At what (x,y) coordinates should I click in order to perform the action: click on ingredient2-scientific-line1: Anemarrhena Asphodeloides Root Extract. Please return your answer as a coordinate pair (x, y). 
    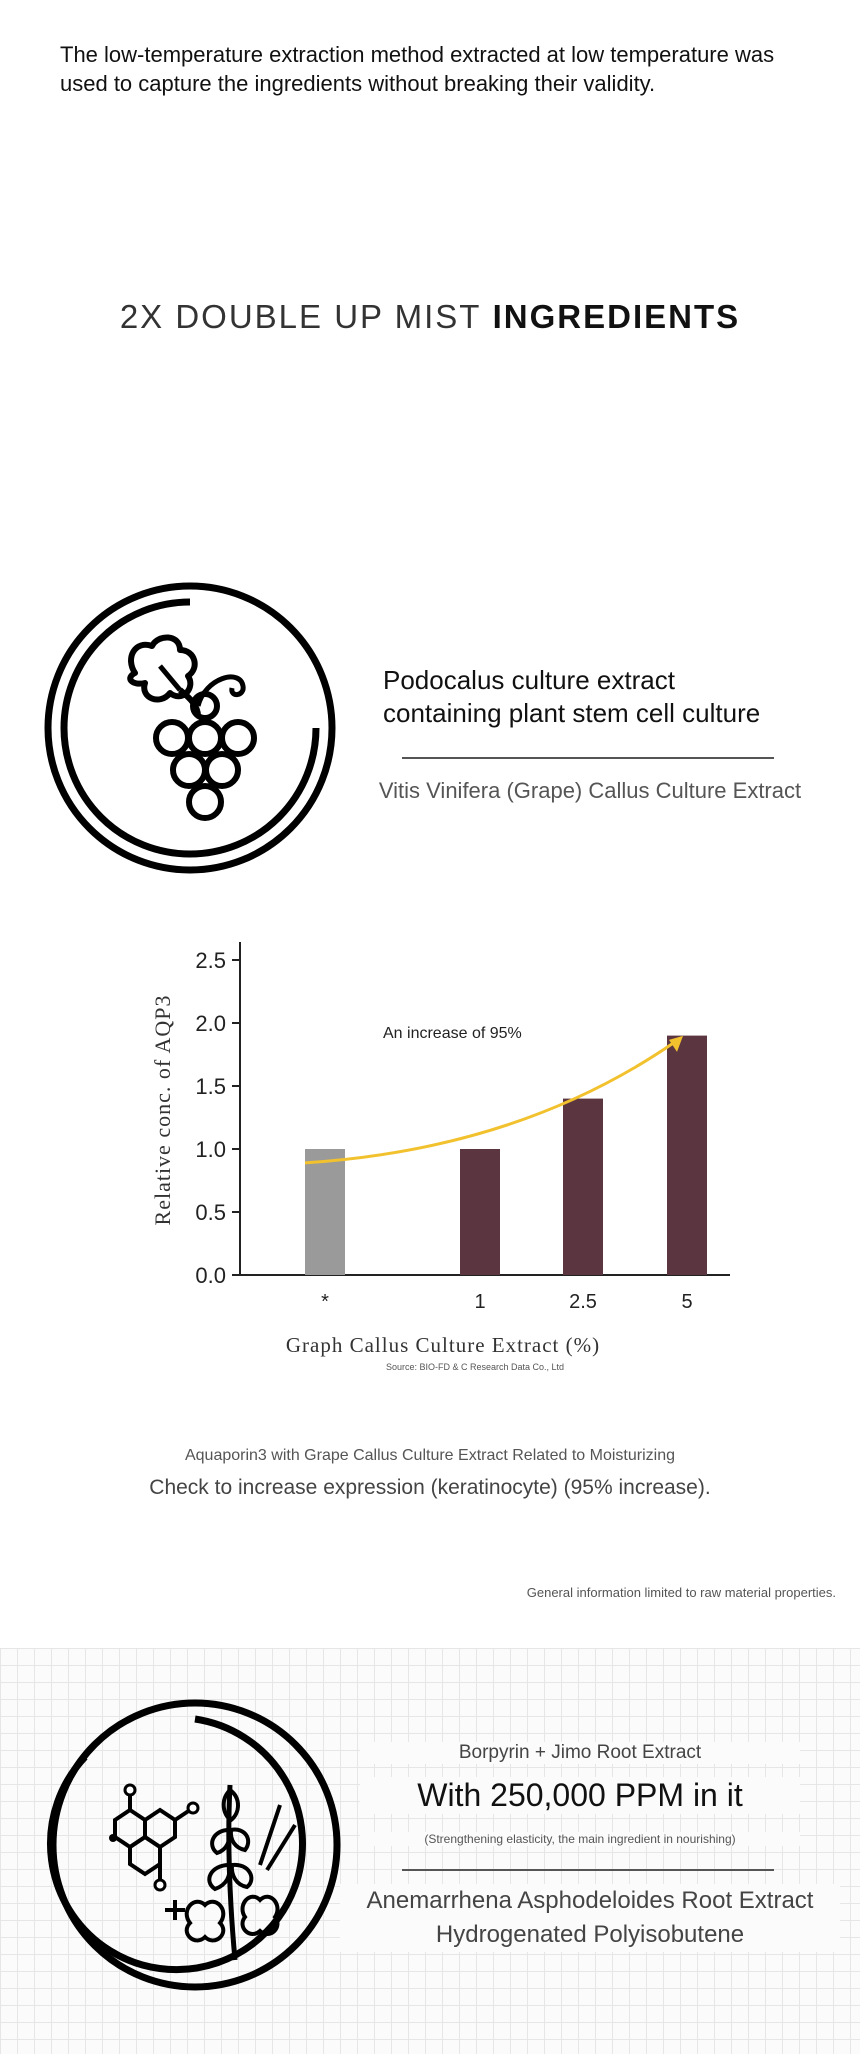
    Looking at the image, I should click on (590, 1900).